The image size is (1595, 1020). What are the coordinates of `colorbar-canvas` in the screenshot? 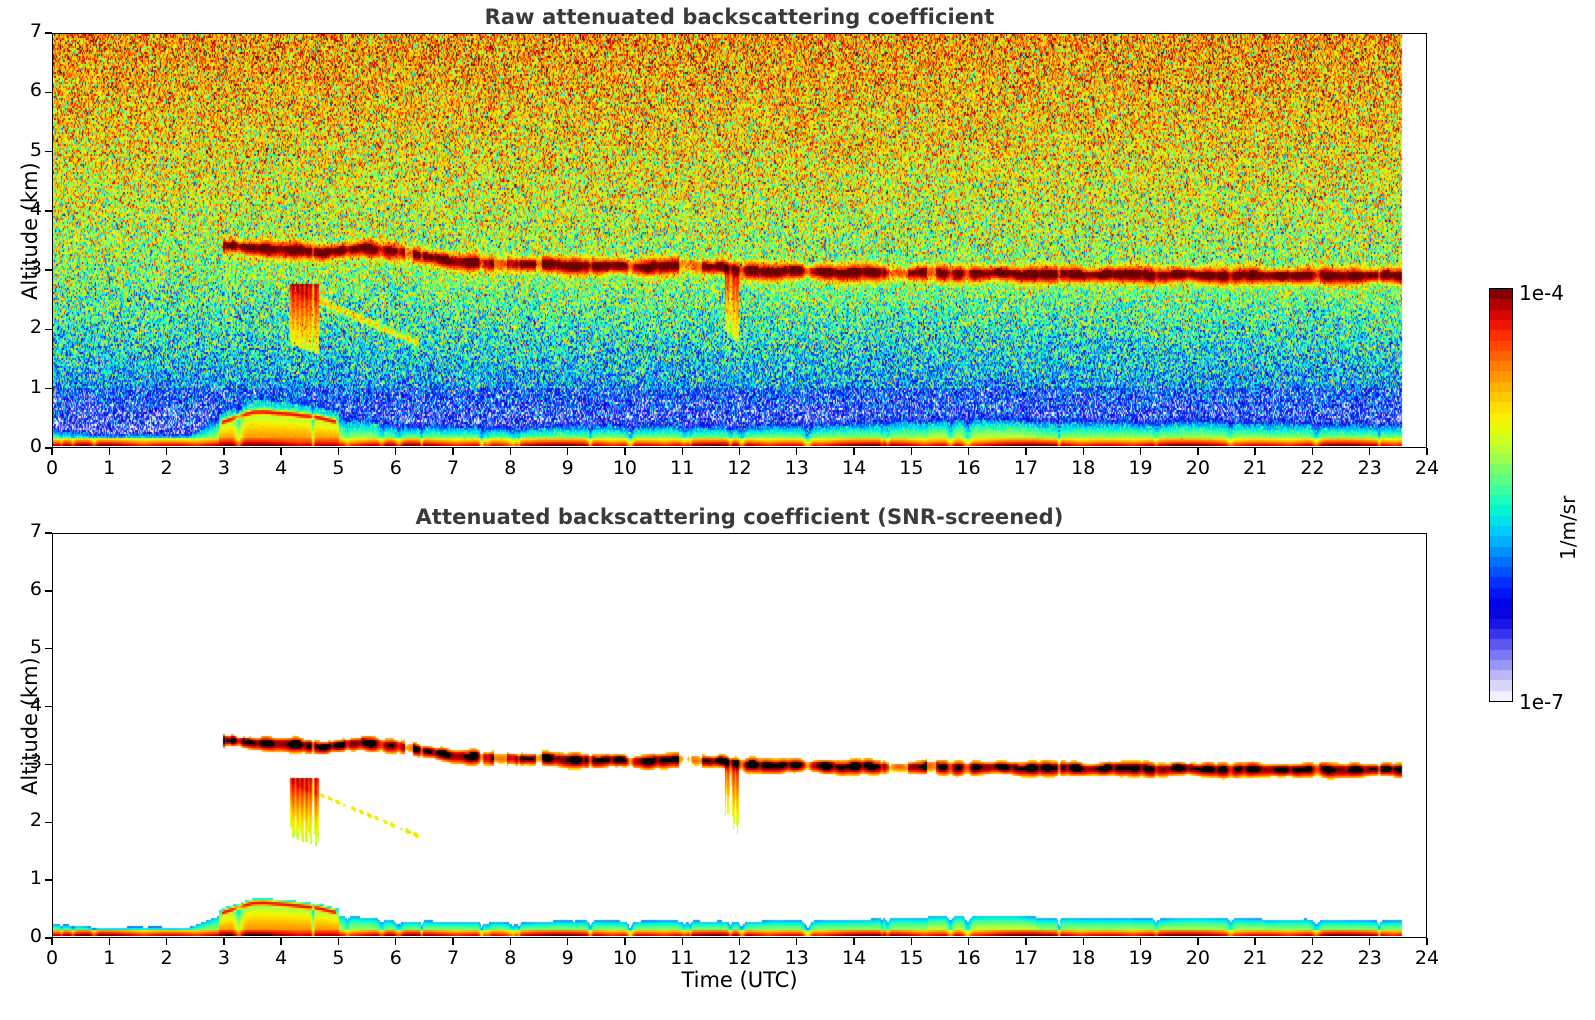 It's located at (1501, 495).